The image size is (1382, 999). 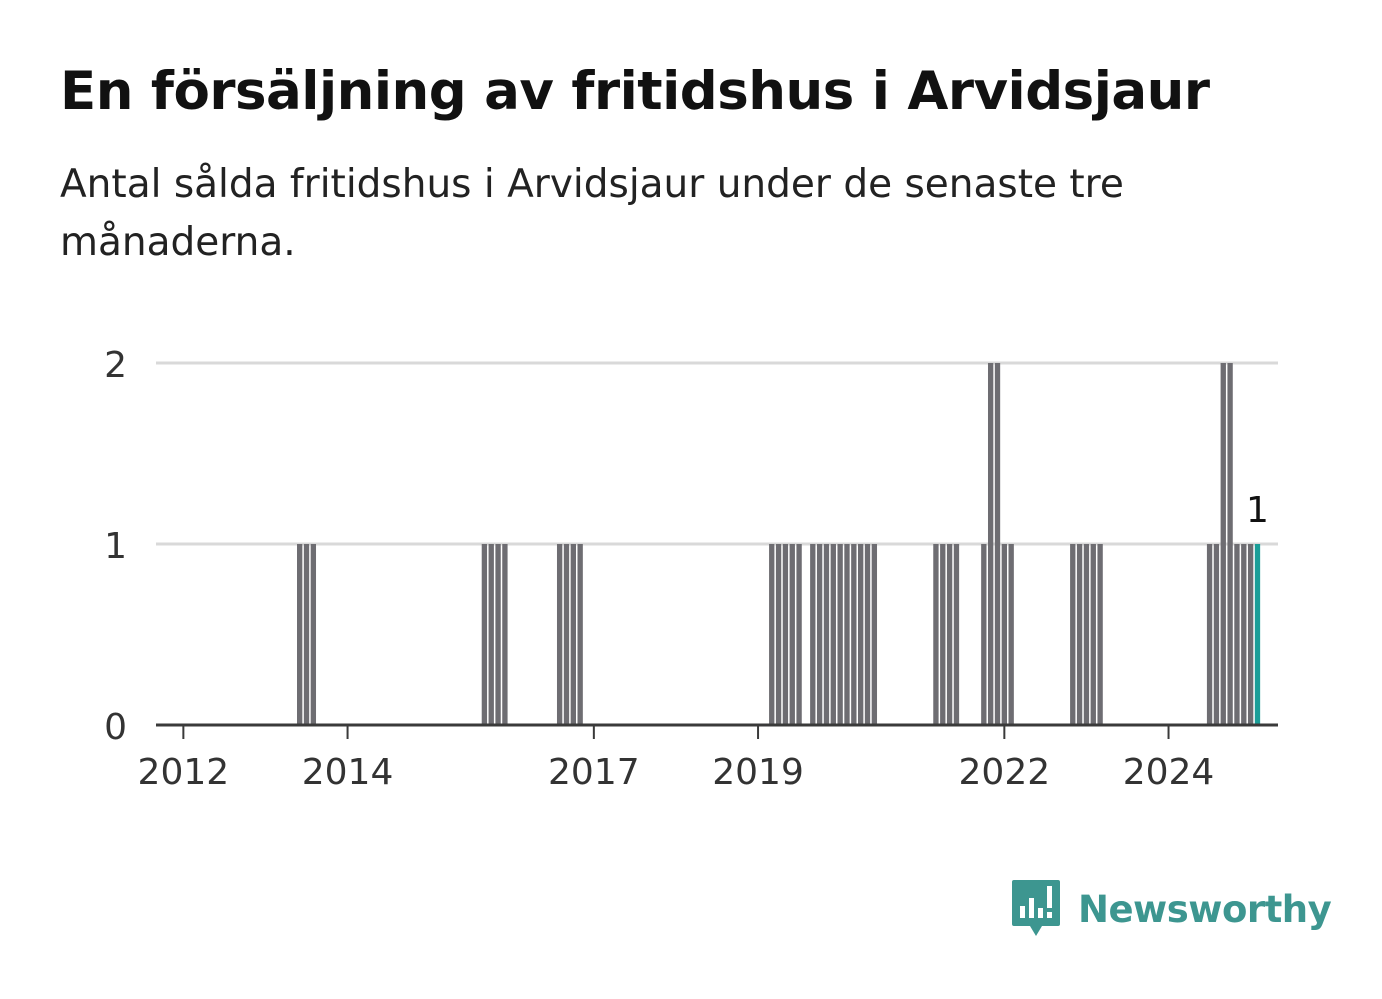 I want to click on brand-name: Newsworthy, so click(x=1205, y=909).